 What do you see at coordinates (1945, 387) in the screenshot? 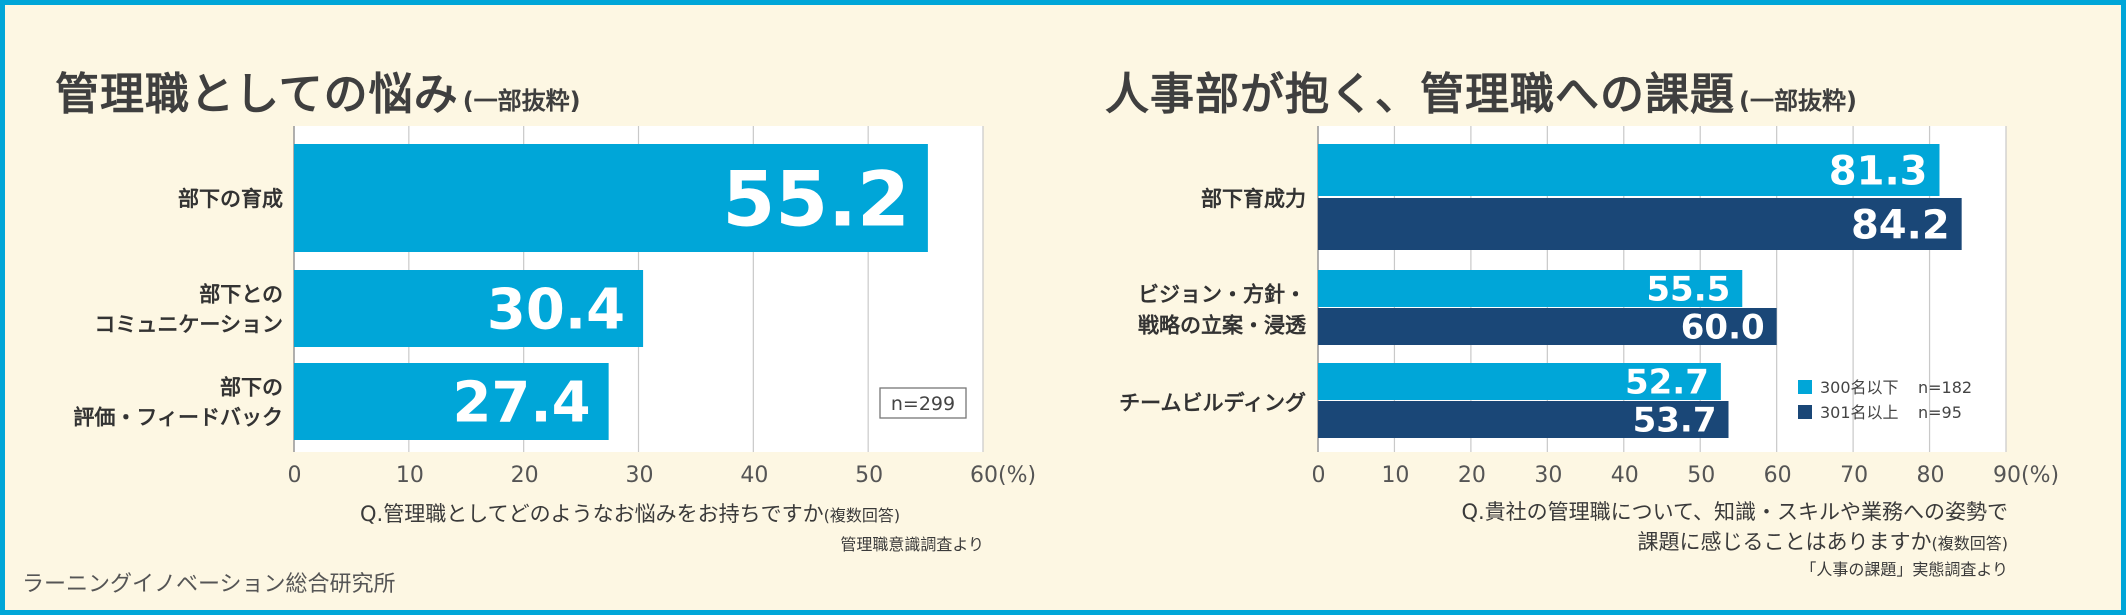
I see `legend-sample-size: n=182` at bounding box center [1945, 387].